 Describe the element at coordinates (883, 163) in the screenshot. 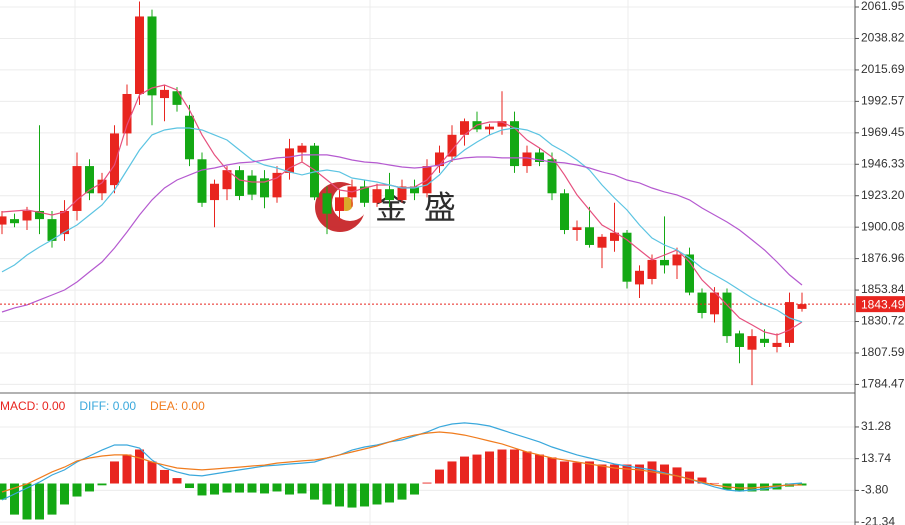

I see `y-tick-label: 1946.33` at that location.